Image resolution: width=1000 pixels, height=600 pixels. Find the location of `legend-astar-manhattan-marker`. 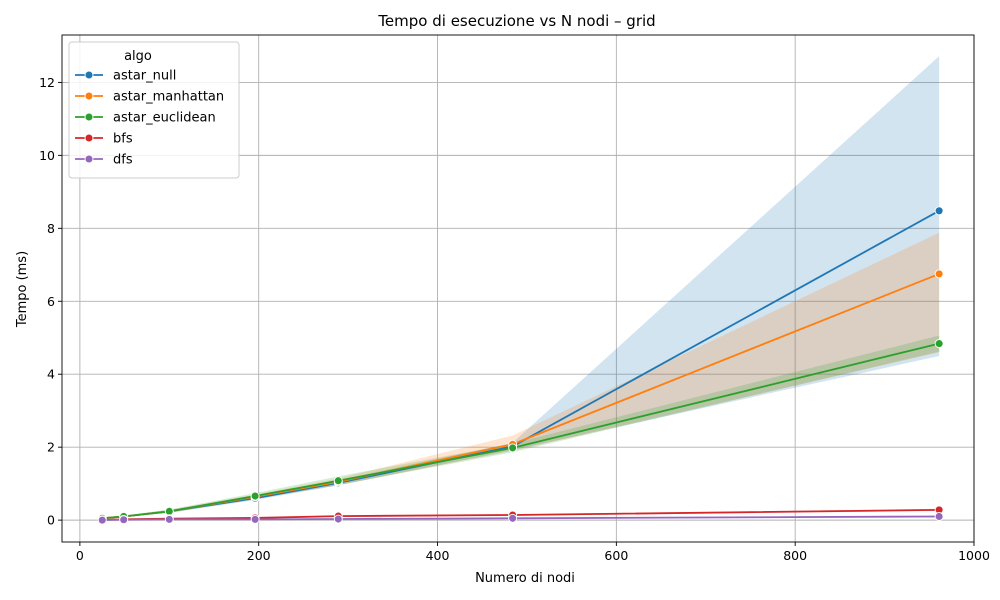

legend-astar-manhattan-marker is located at coordinates (89, 96).